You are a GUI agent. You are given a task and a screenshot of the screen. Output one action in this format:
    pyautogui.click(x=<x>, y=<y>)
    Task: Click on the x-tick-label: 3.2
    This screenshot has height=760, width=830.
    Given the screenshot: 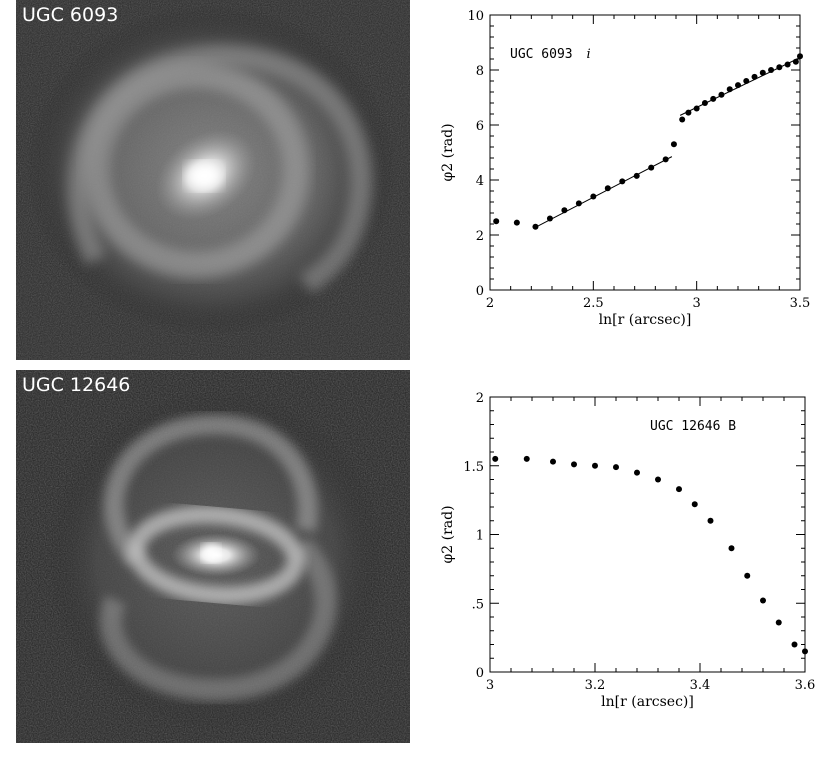 What is the action you would take?
    pyautogui.click(x=595, y=685)
    